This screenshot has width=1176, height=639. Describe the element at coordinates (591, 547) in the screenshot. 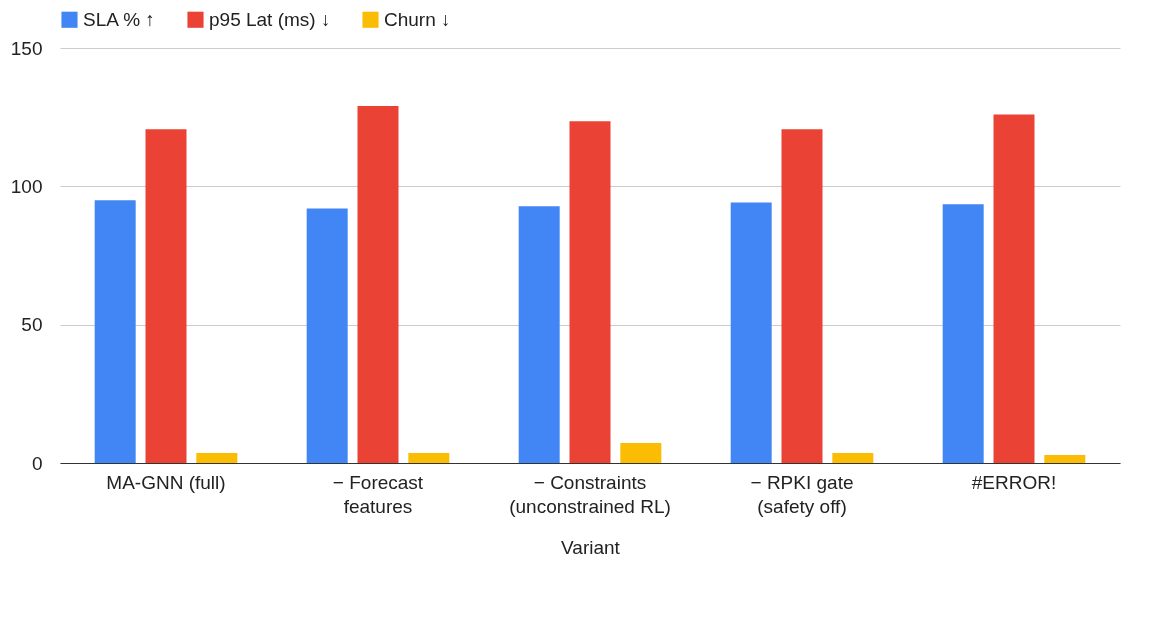

I see `x-axis-title: Variant` at that location.